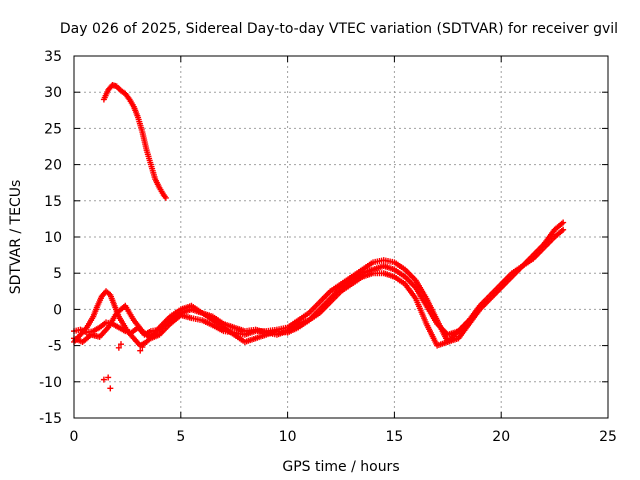  I want to click on series-main-track-c, so click(272, 309).